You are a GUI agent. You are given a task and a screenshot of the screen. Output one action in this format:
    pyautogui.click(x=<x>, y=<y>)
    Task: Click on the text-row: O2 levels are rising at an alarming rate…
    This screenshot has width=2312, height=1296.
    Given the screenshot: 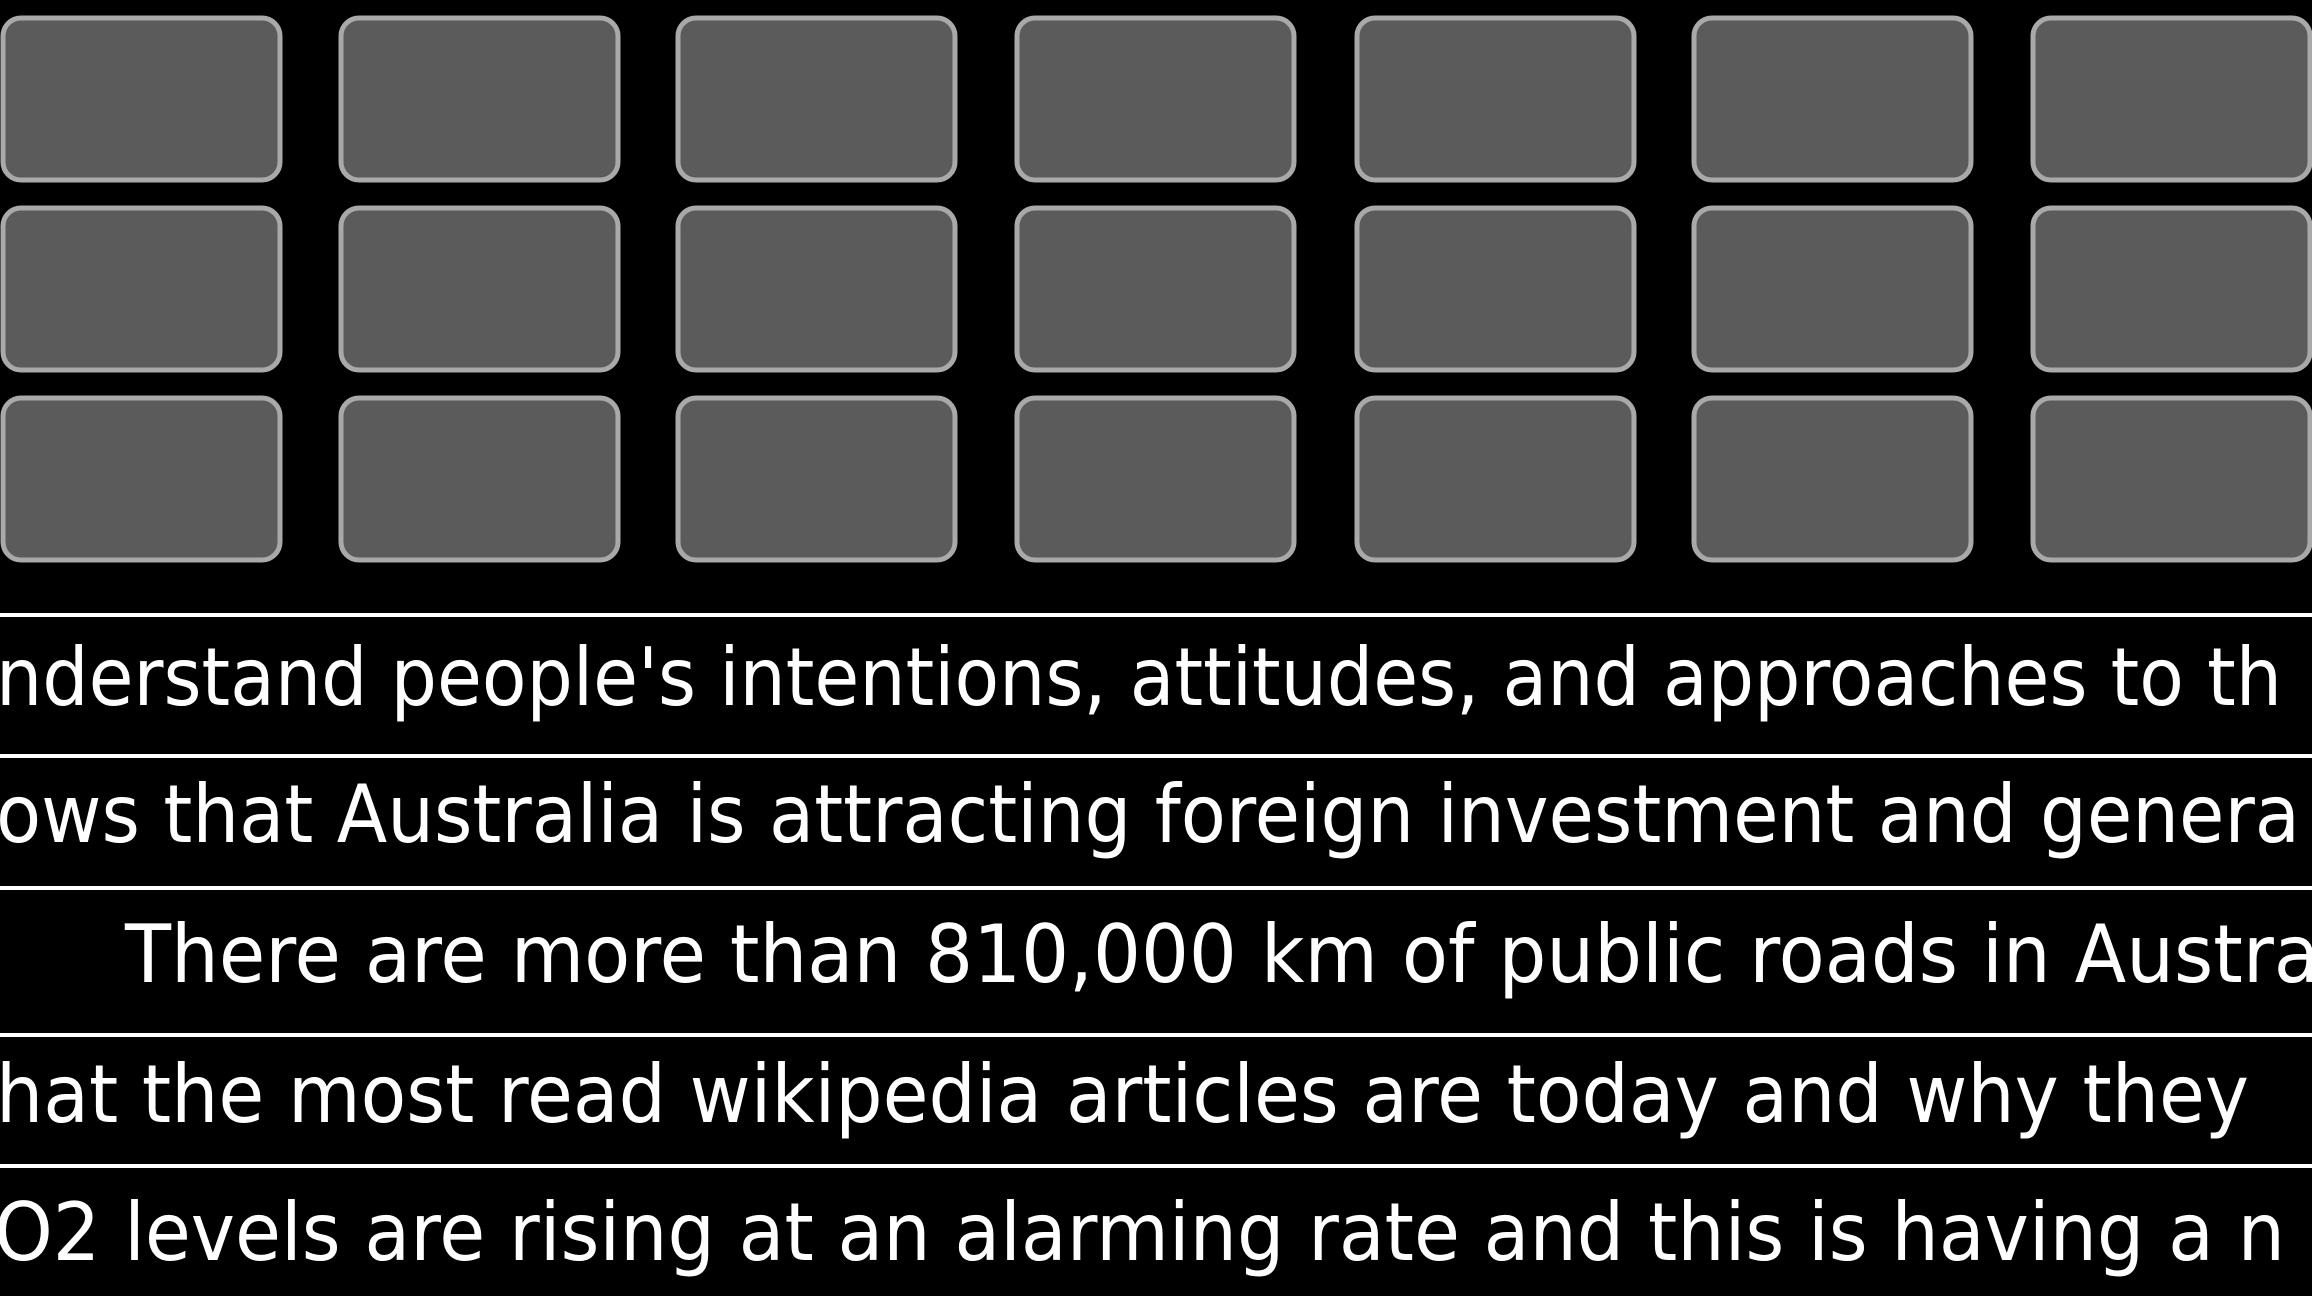 What is the action you would take?
    pyautogui.click(x=1142, y=1232)
    